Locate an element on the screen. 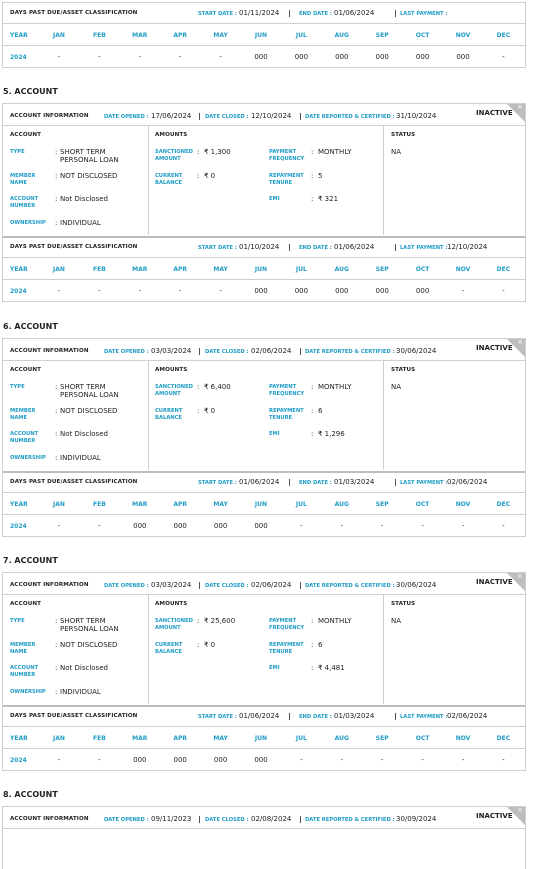 The width and height of the screenshot is (546, 869). amount-value: 6 is located at coordinates (320, 645).